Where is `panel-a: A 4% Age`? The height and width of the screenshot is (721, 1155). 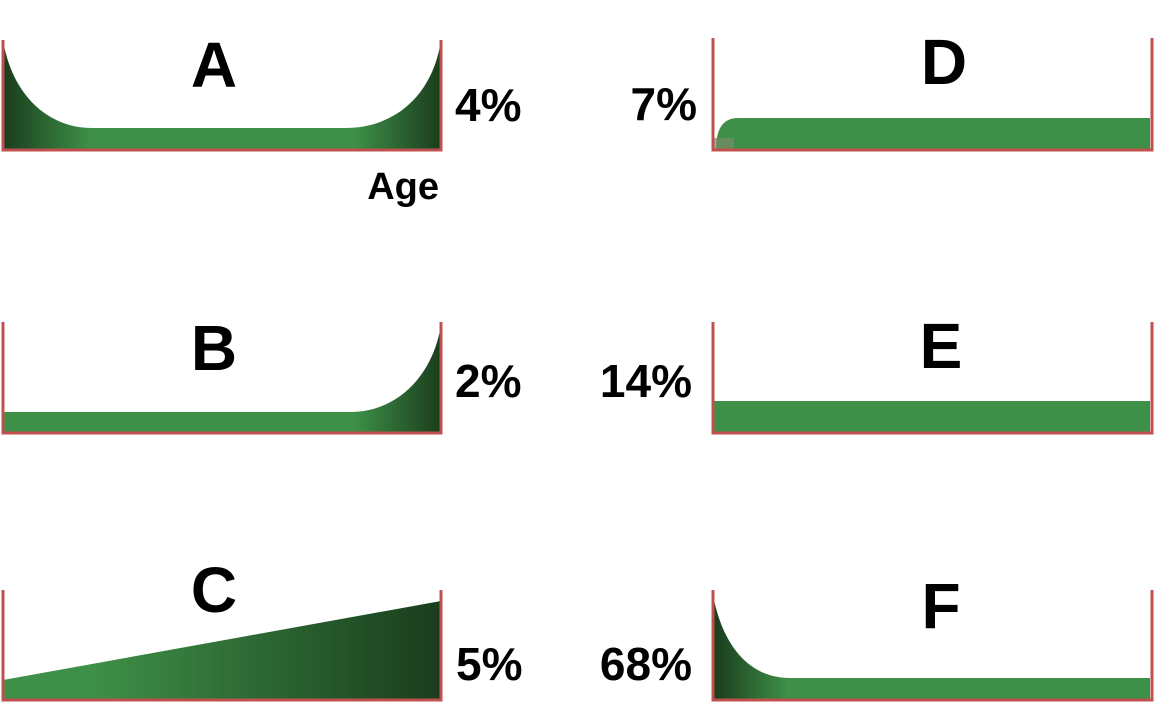 panel-a: A 4% Age is located at coordinates (261, 118).